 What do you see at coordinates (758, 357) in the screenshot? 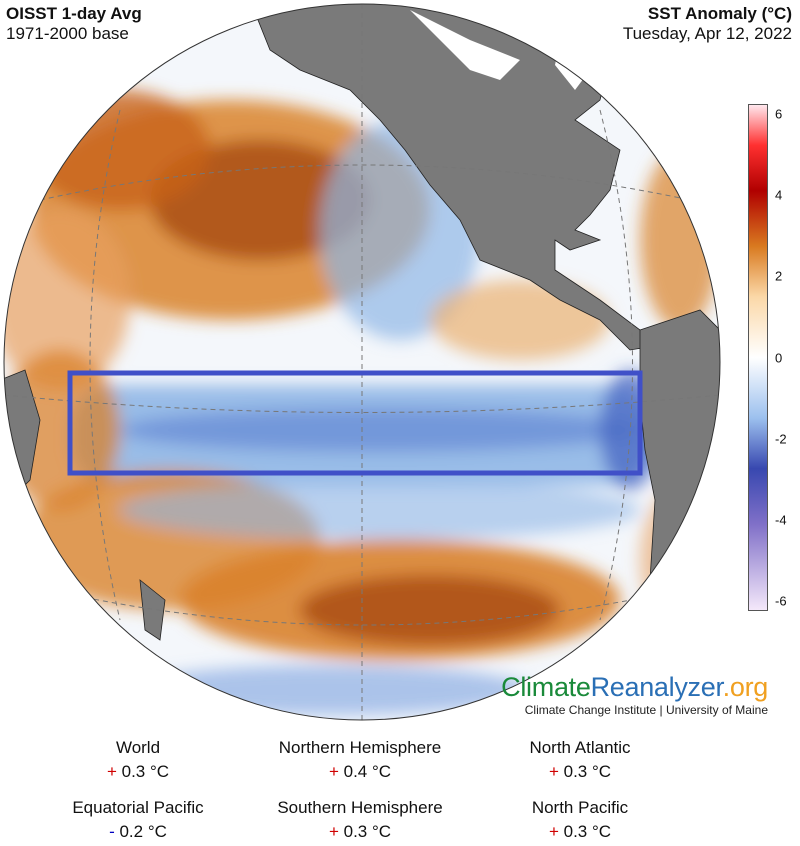
I see `colorbar` at bounding box center [758, 357].